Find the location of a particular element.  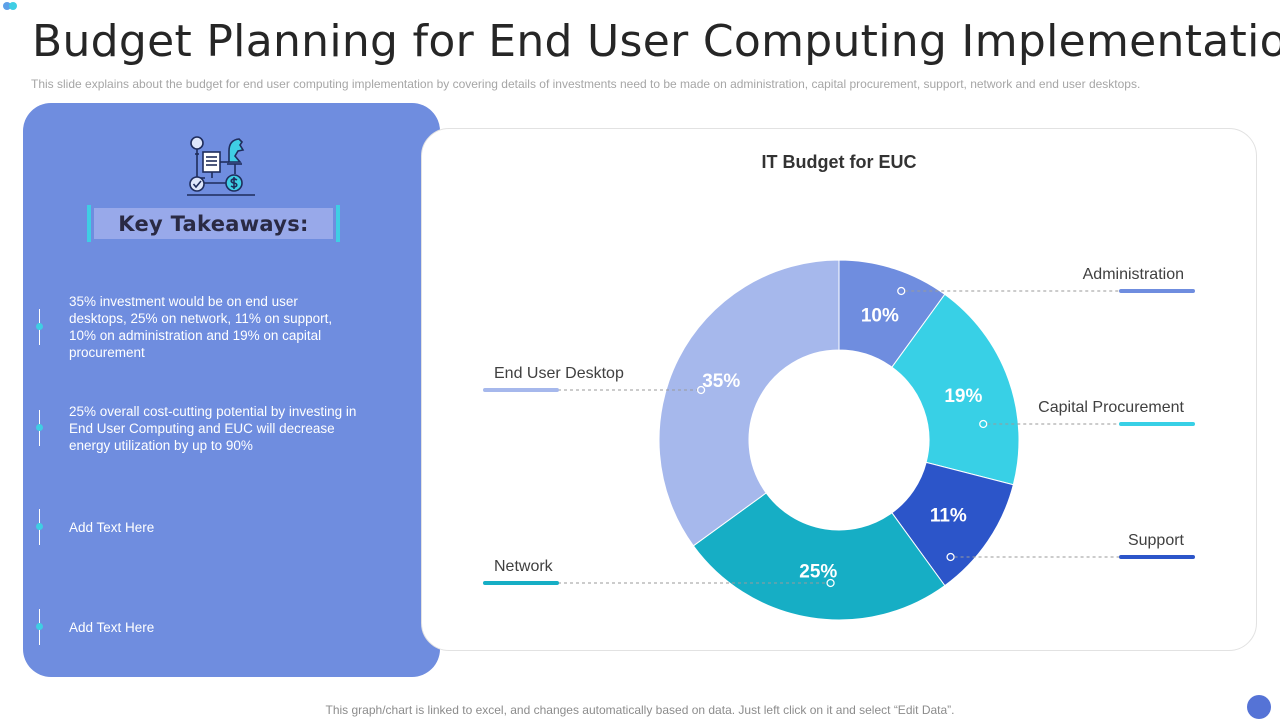

category-label: Support is located at coordinates (1156, 540).